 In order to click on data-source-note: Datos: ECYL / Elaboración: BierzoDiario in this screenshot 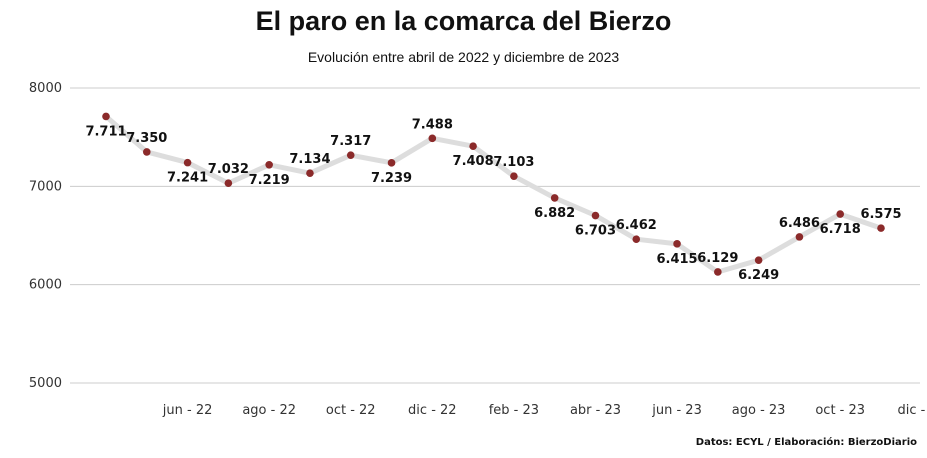, I will do `click(806, 442)`.